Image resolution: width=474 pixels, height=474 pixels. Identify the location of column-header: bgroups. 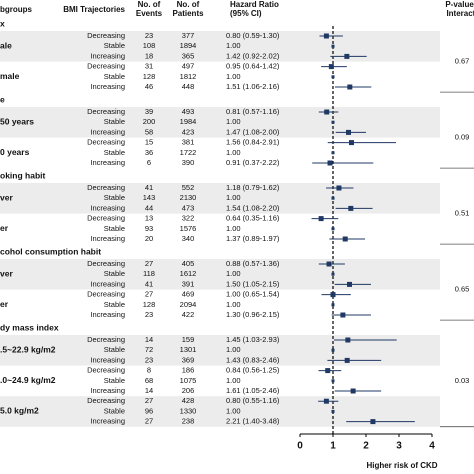
(16, 9).